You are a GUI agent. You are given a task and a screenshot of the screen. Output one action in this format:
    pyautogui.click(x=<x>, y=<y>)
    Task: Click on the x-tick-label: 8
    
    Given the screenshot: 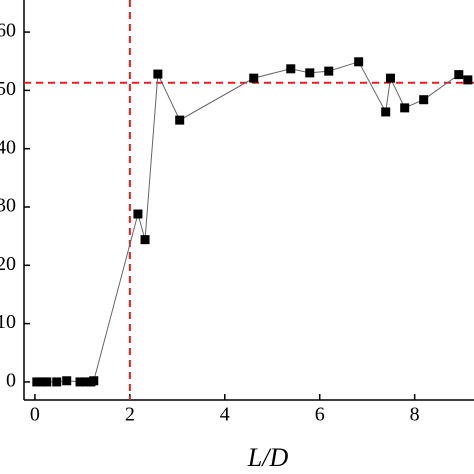 What is the action you would take?
    pyautogui.click(x=415, y=415)
    